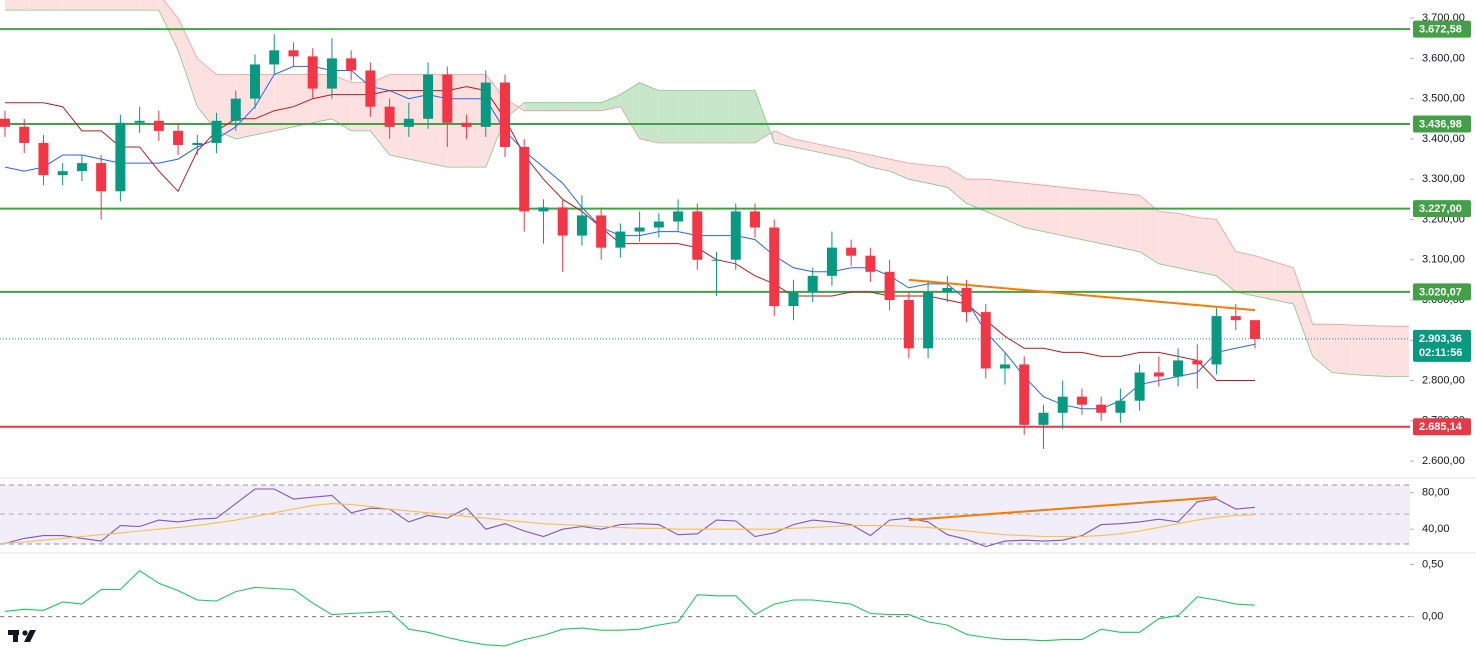  Describe the element at coordinates (1440, 339) in the screenshot. I see `last-price-label: 2.903,36` at that location.